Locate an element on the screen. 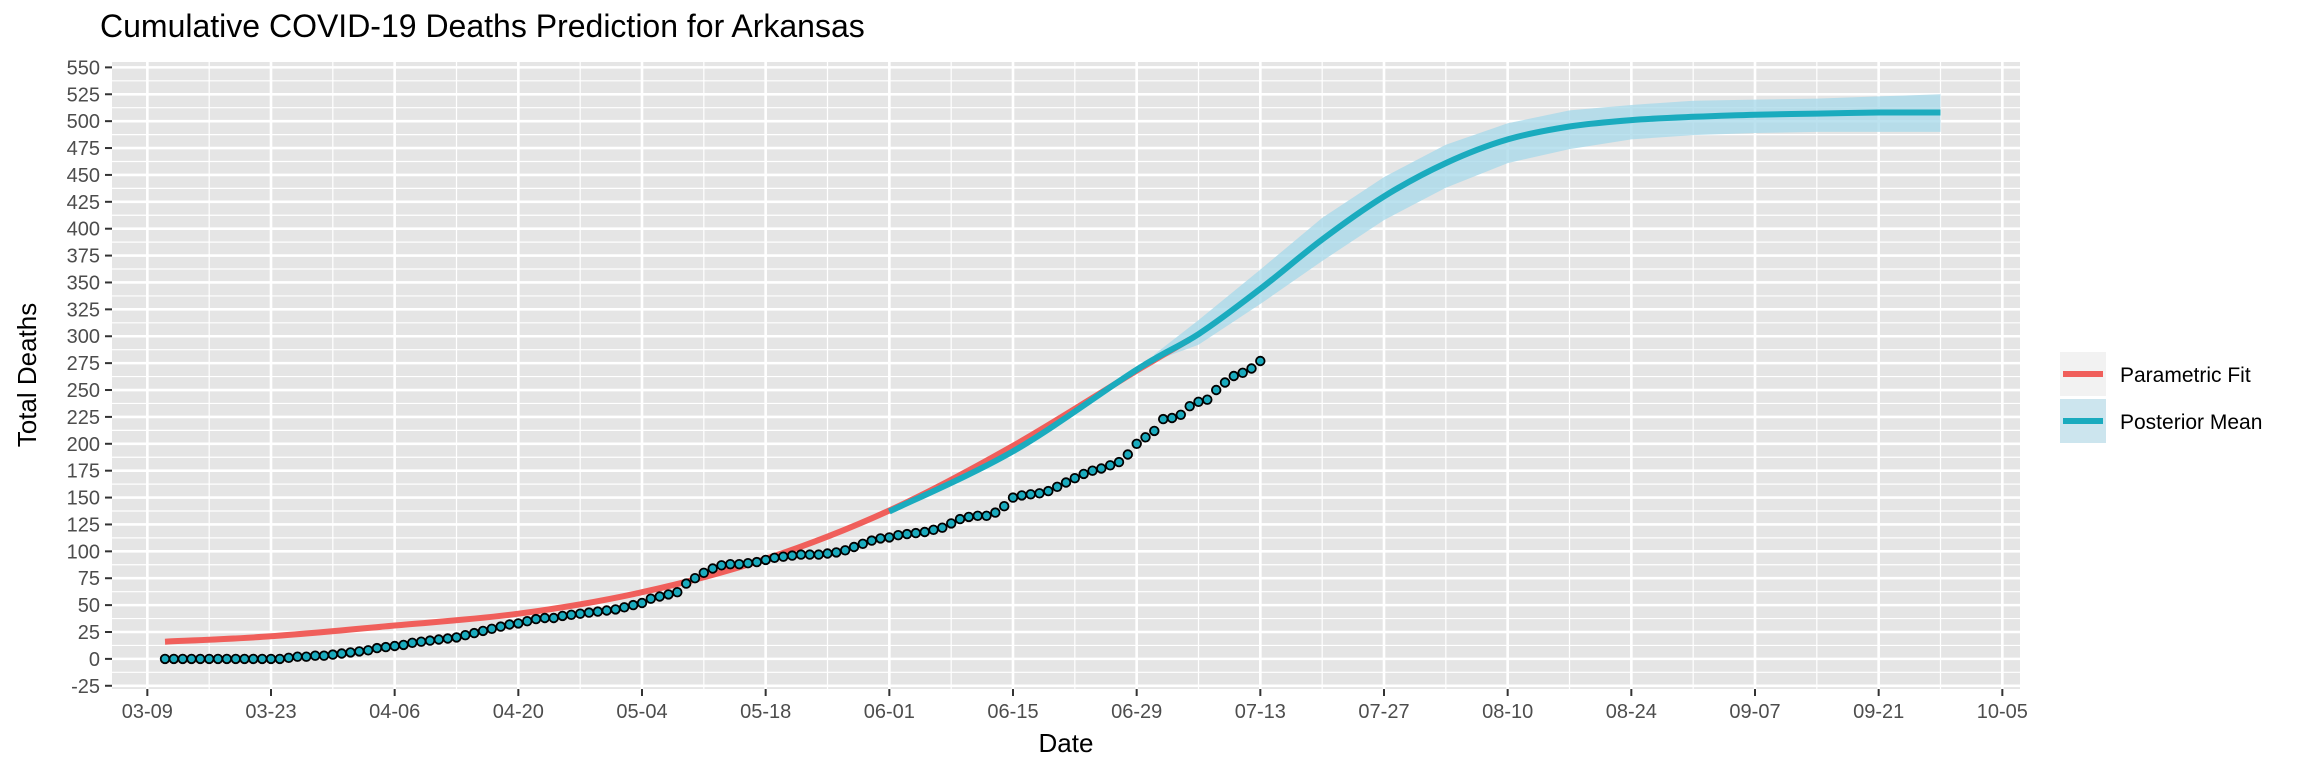 This screenshot has width=2304, height=768. y-tick-label: 350 is located at coordinates (83, 283).